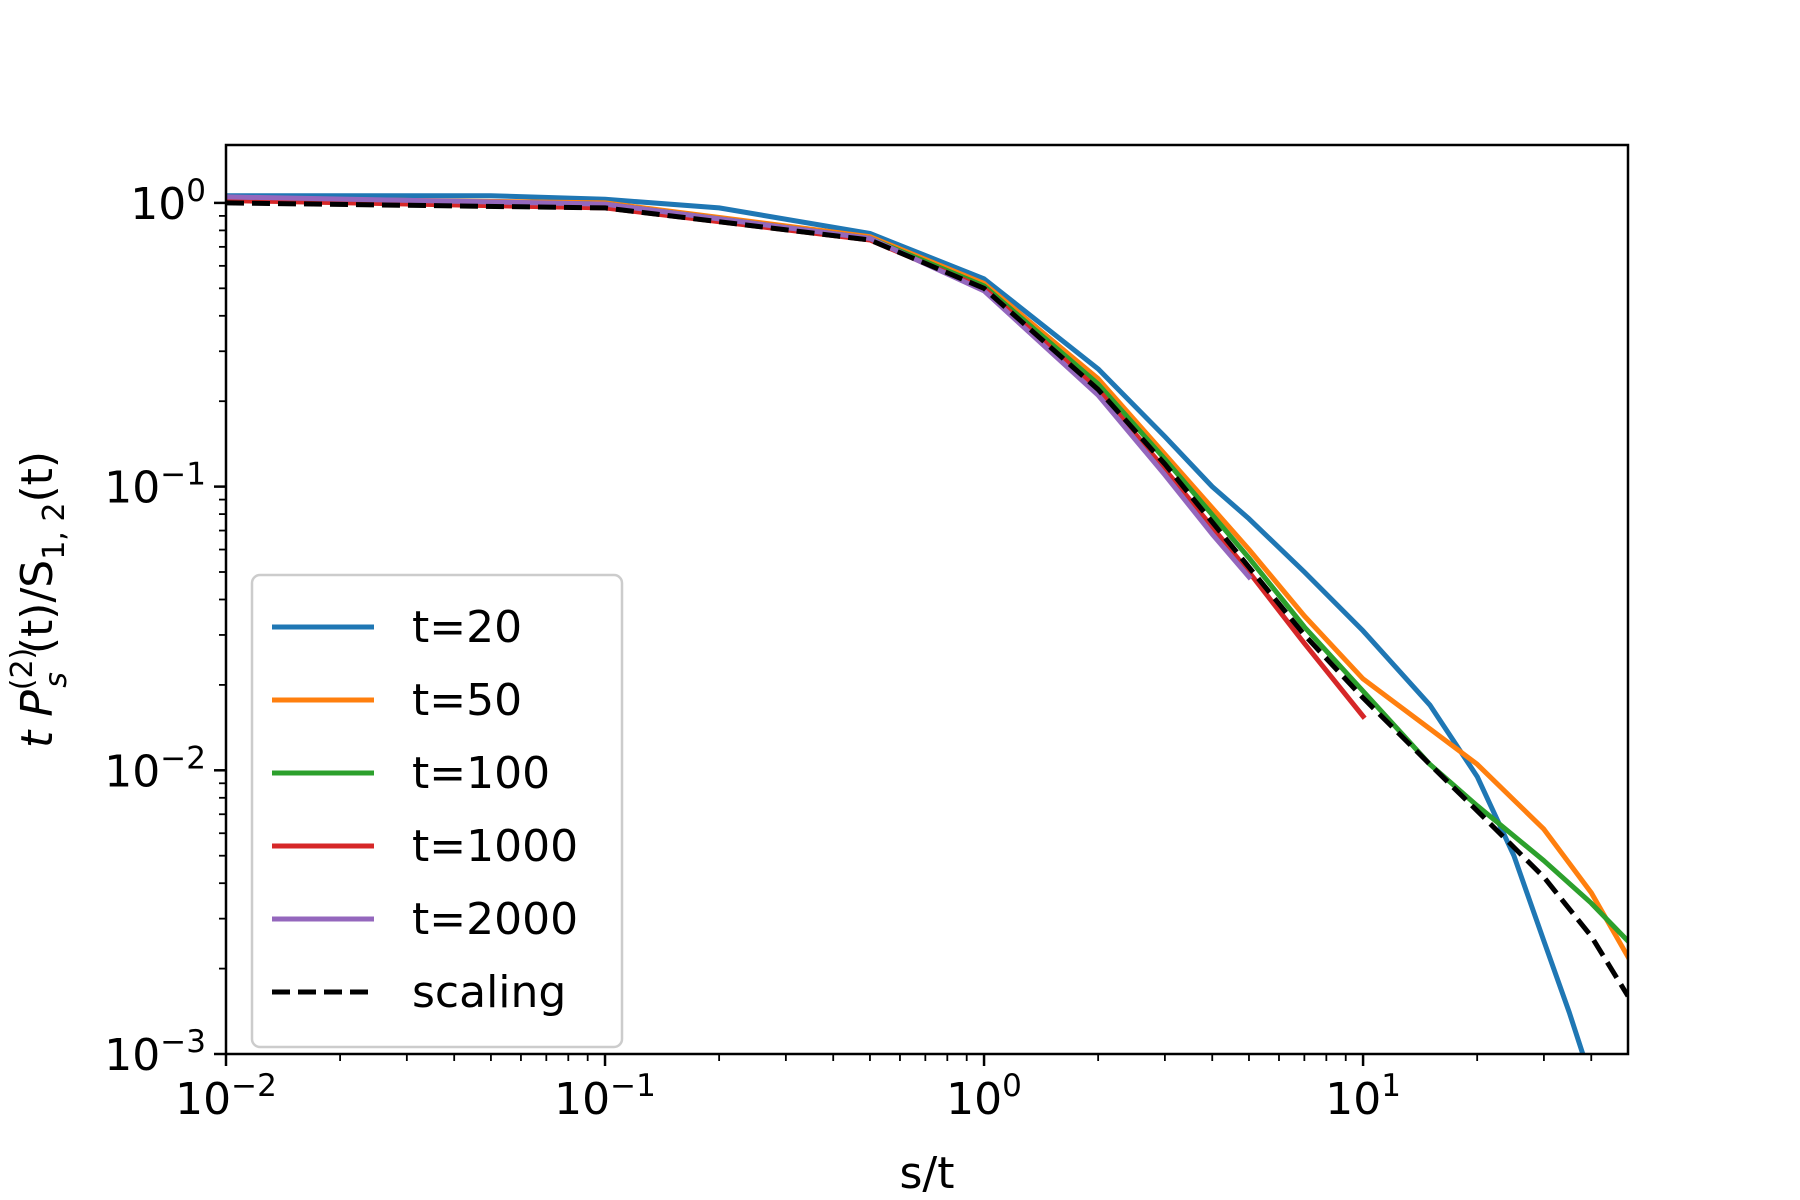  I want to click on y-axis-label: t P(2)s(t)/S1, 2(t), so click(39, 599).